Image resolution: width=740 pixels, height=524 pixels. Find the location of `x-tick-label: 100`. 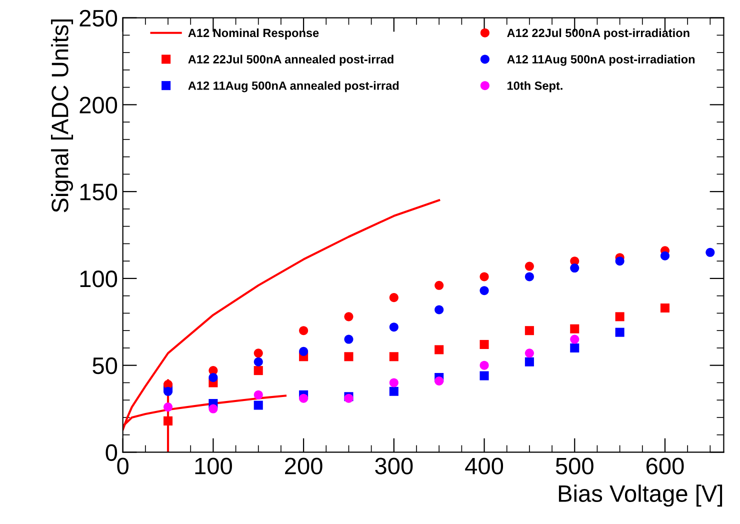

x-tick-label: 100 is located at coordinates (213, 466).